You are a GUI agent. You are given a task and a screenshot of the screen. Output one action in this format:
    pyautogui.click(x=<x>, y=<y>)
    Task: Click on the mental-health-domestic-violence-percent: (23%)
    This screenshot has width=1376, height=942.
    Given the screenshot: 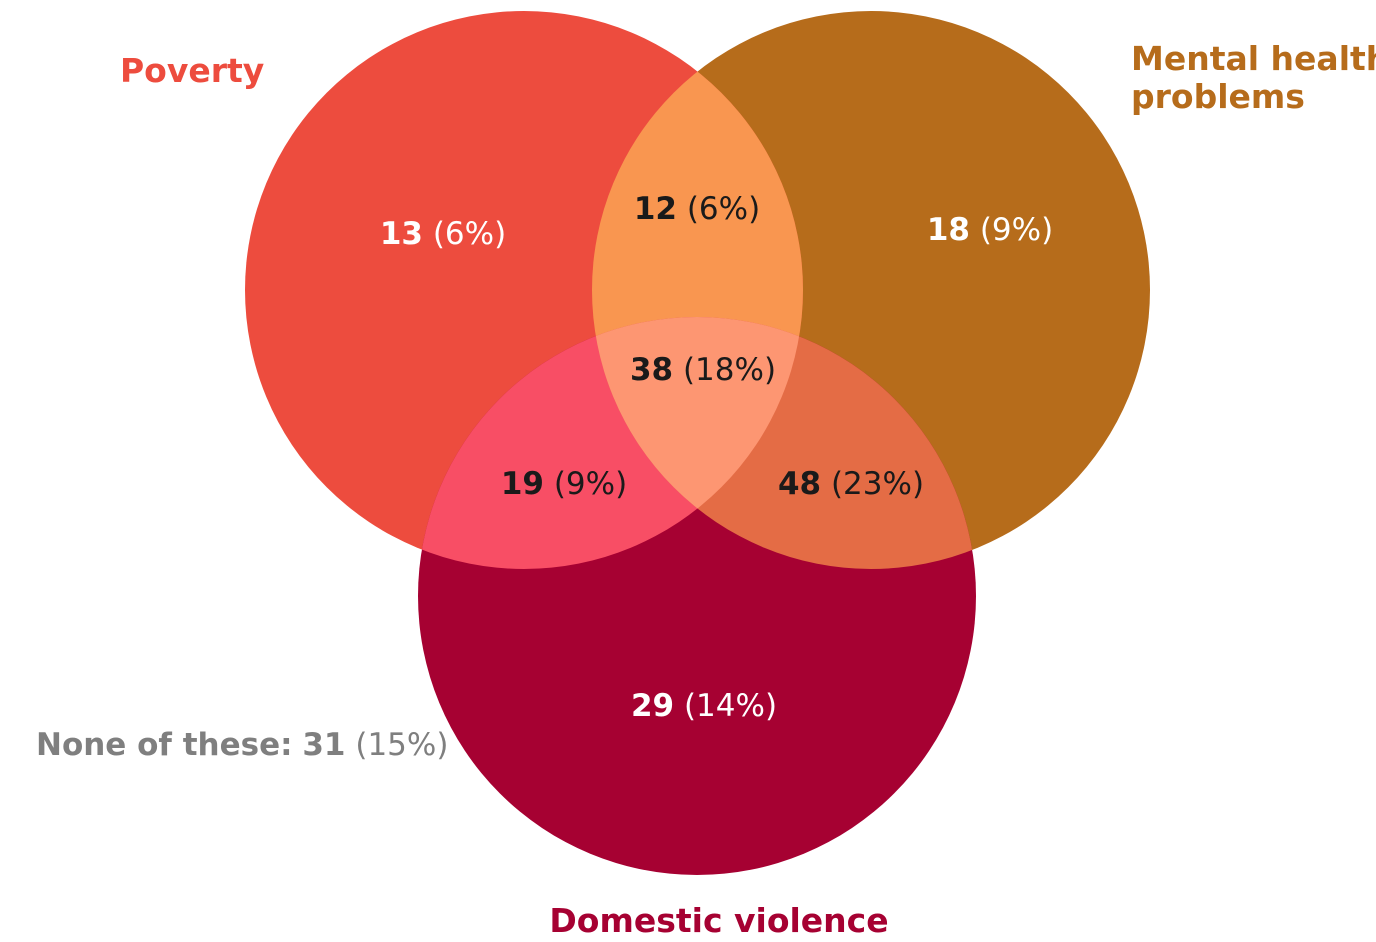 What is the action you would take?
    pyautogui.click(x=877, y=484)
    